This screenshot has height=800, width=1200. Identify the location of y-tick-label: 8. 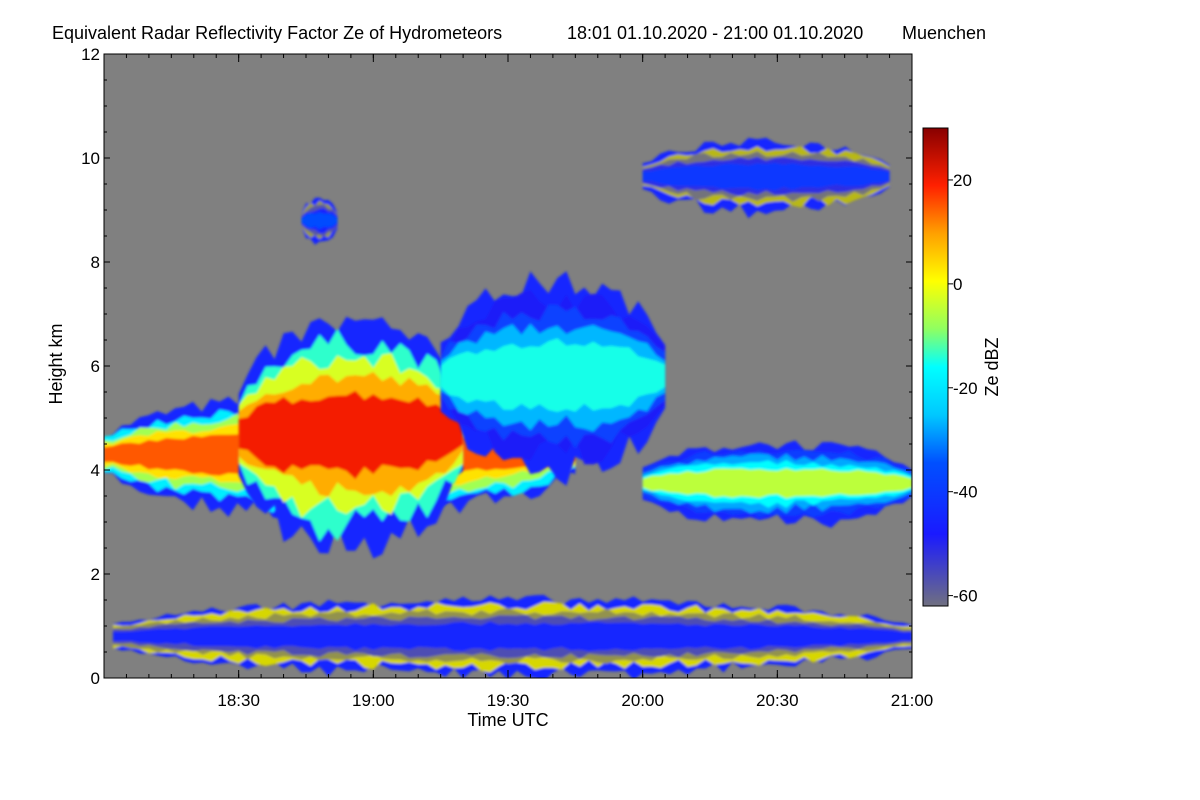
(95, 262).